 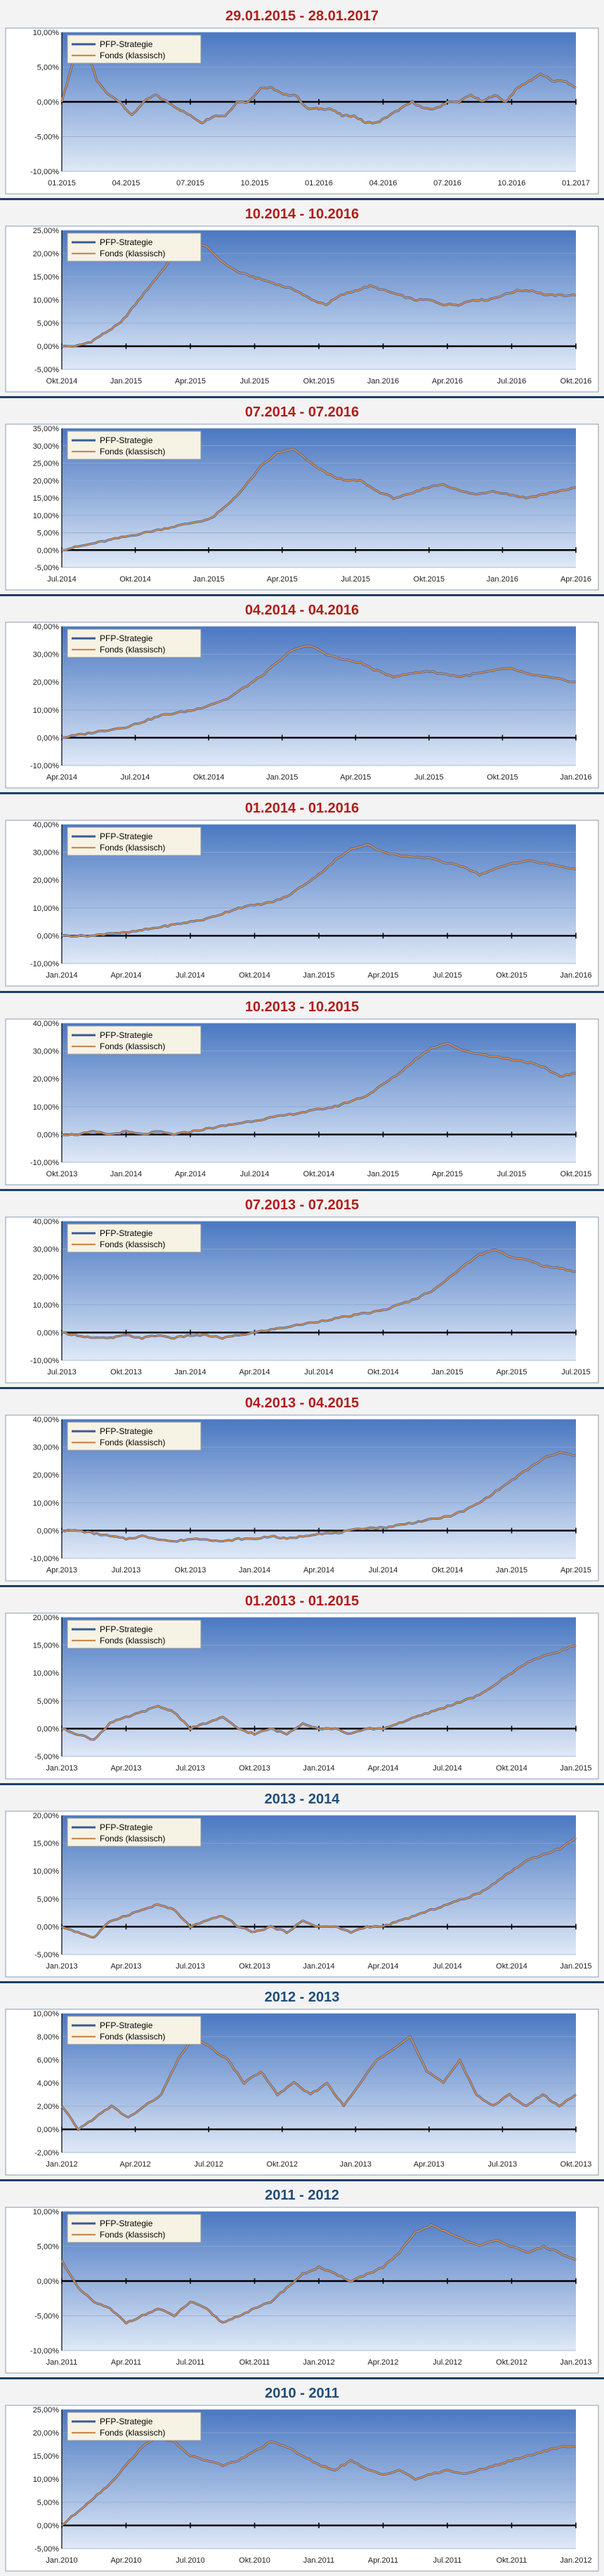 I want to click on y-tick-label: -5,00%, so click(x=46, y=2549).